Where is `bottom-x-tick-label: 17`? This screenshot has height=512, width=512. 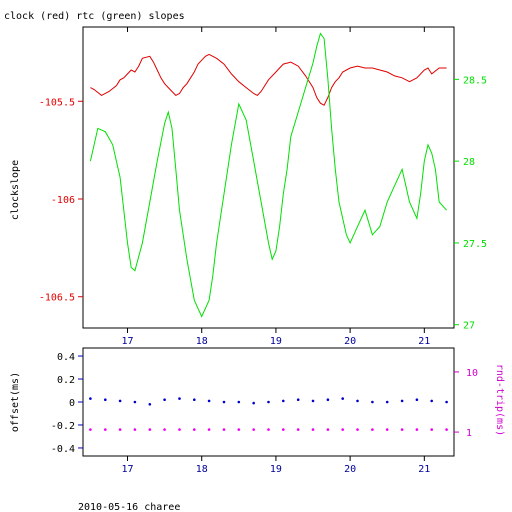 bottom-x-tick-label: 17 is located at coordinates (127, 469).